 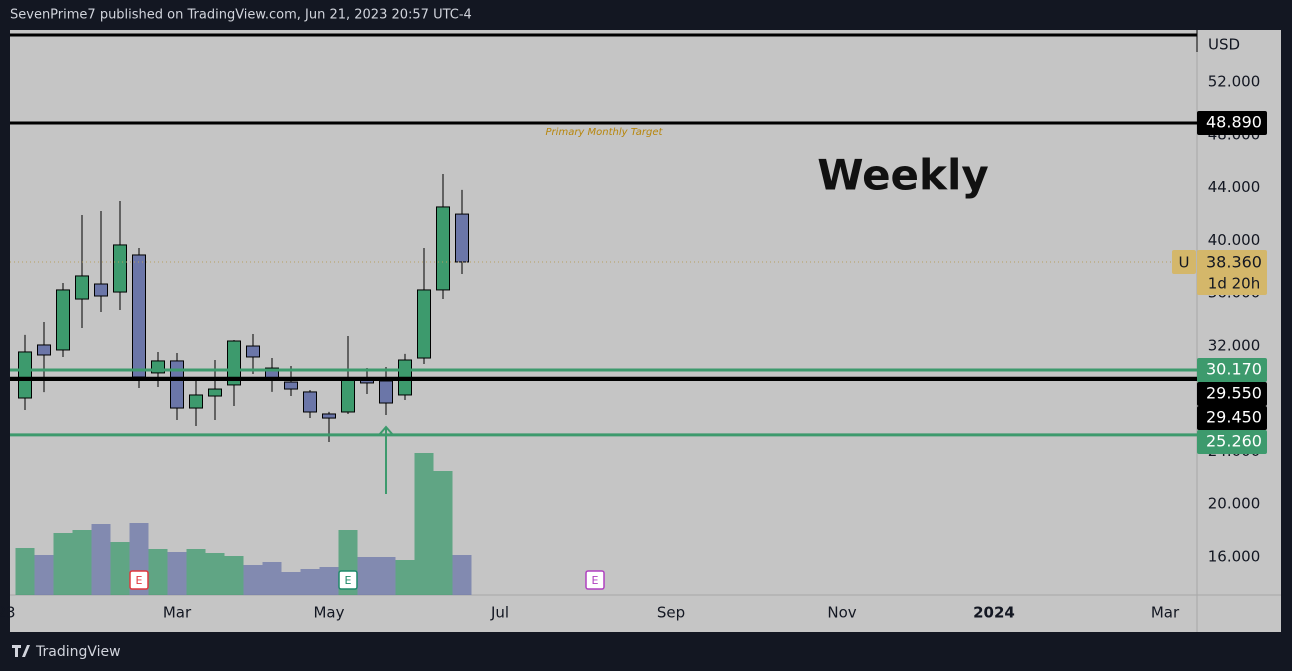 I want to click on currency: USD, so click(x=1224, y=45).